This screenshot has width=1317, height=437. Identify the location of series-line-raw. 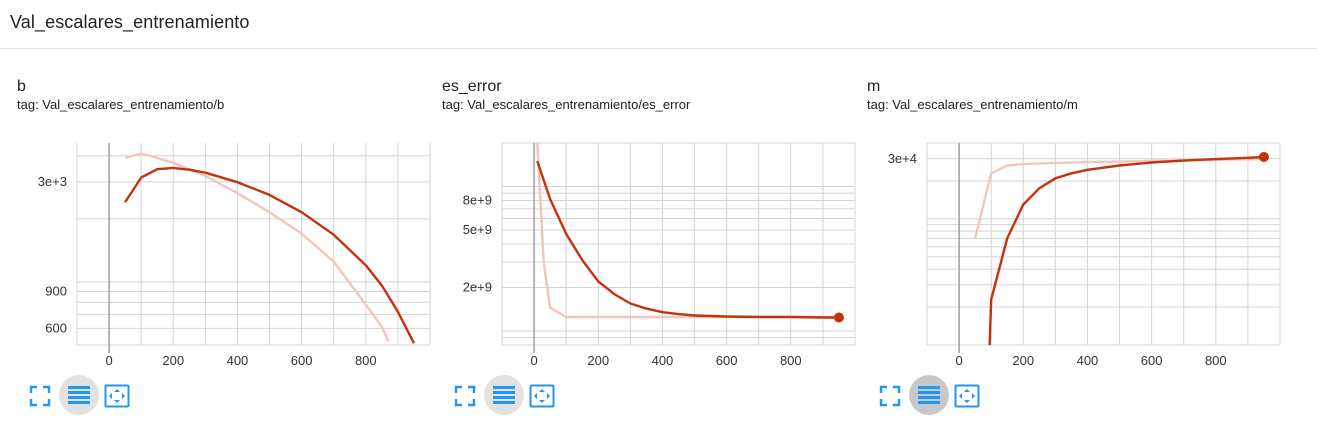
(257, 247).